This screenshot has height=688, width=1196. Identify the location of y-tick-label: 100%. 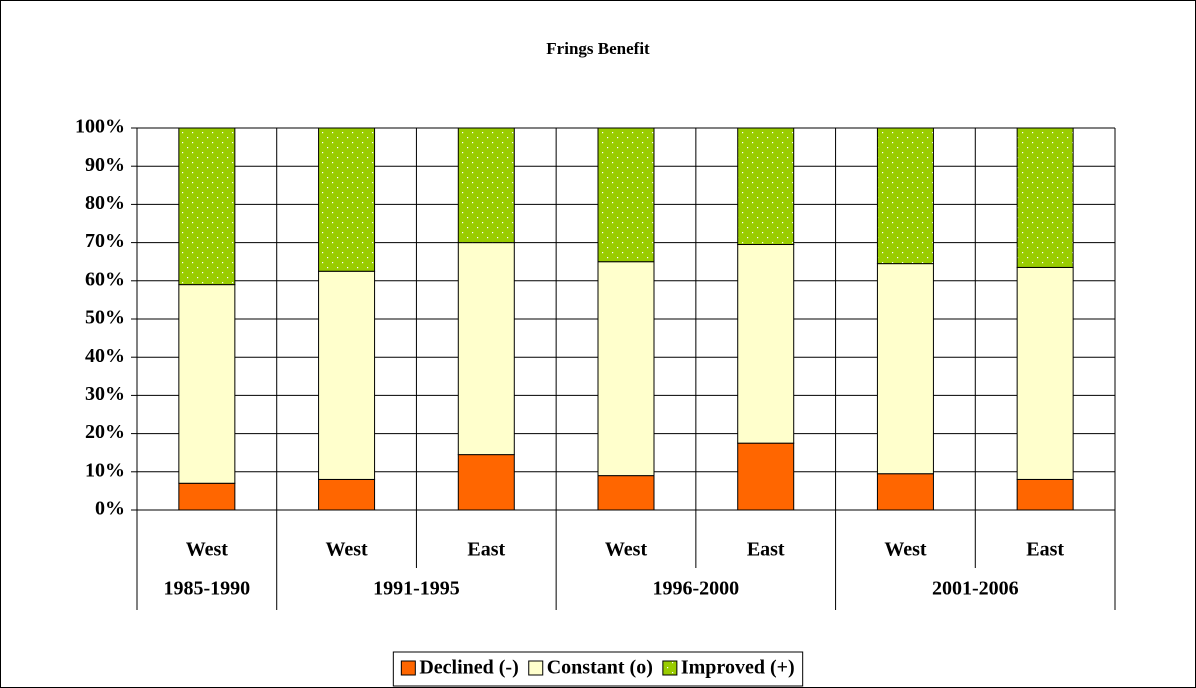
(100, 127).